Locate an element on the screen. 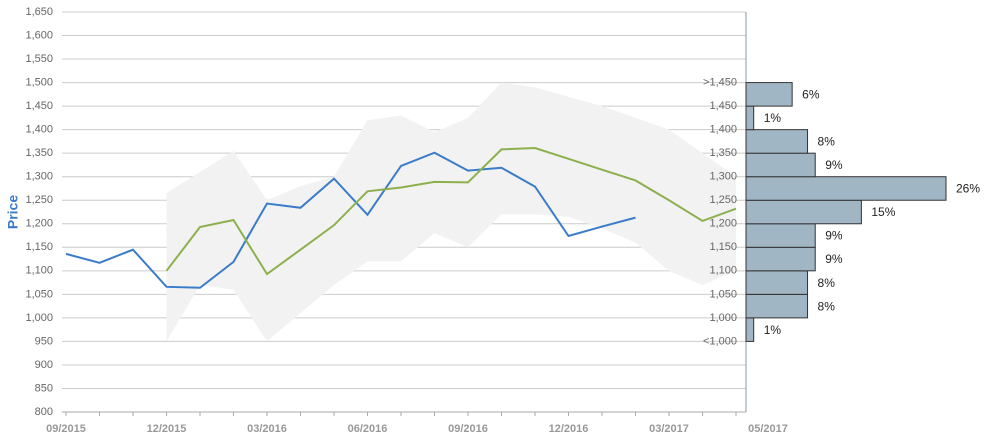 Image resolution: width=989 pixels, height=441 pixels. value-label: 6% is located at coordinates (811, 95).